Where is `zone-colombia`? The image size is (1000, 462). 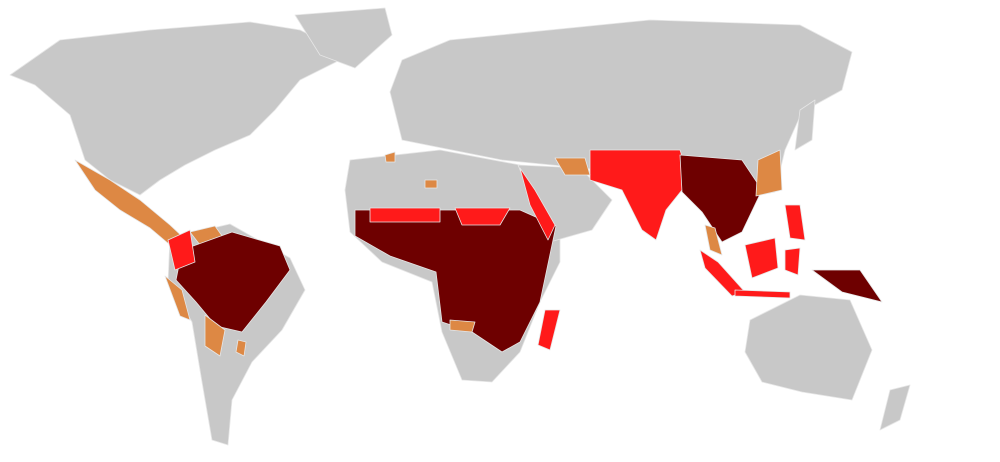 zone-colombia is located at coordinates (181, 250).